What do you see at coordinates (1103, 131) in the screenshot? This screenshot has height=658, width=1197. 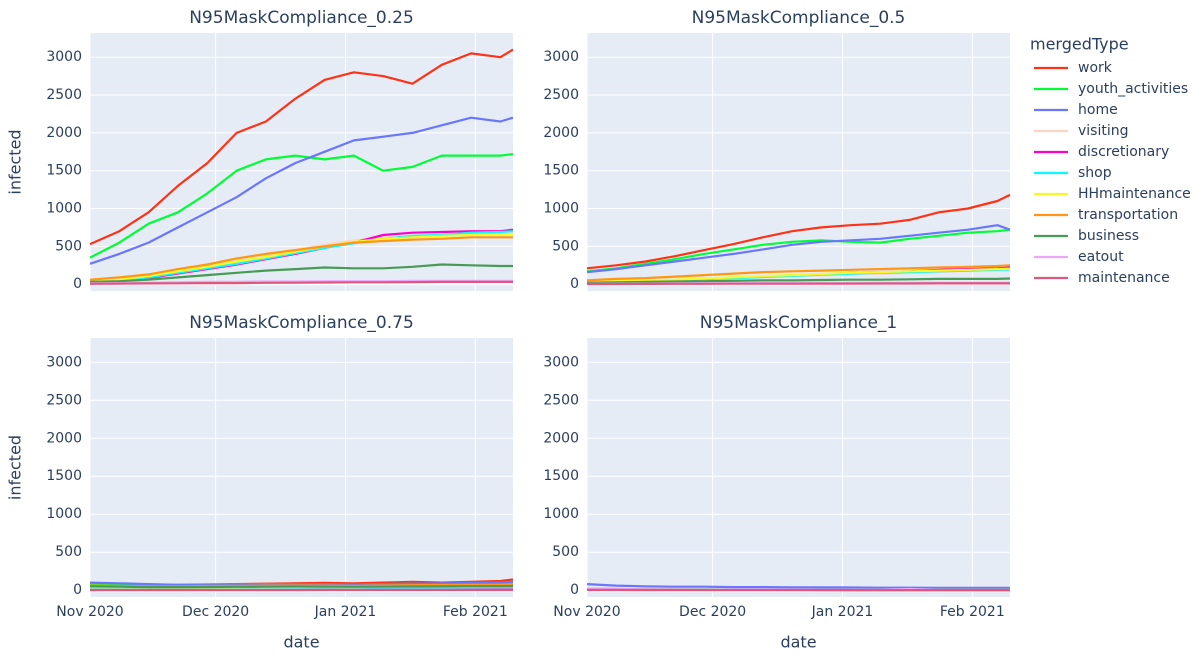 I see `legend-label: visiting` at bounding box center [1103, 131].